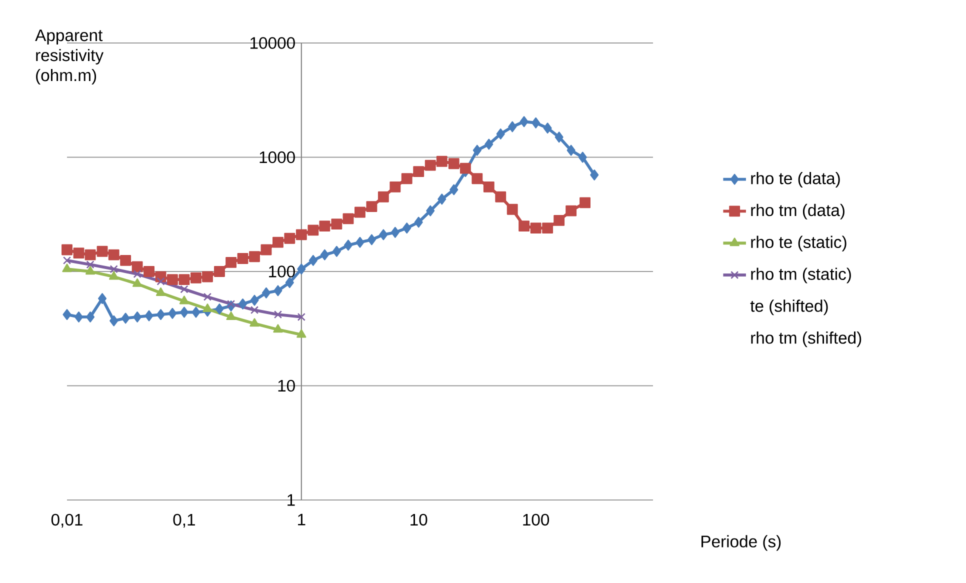 The height and width of the screenshot is (583, 966). Describe the element at coordinates (789, 308) in the screenshot. I see `text: te (shifted)` at that location.